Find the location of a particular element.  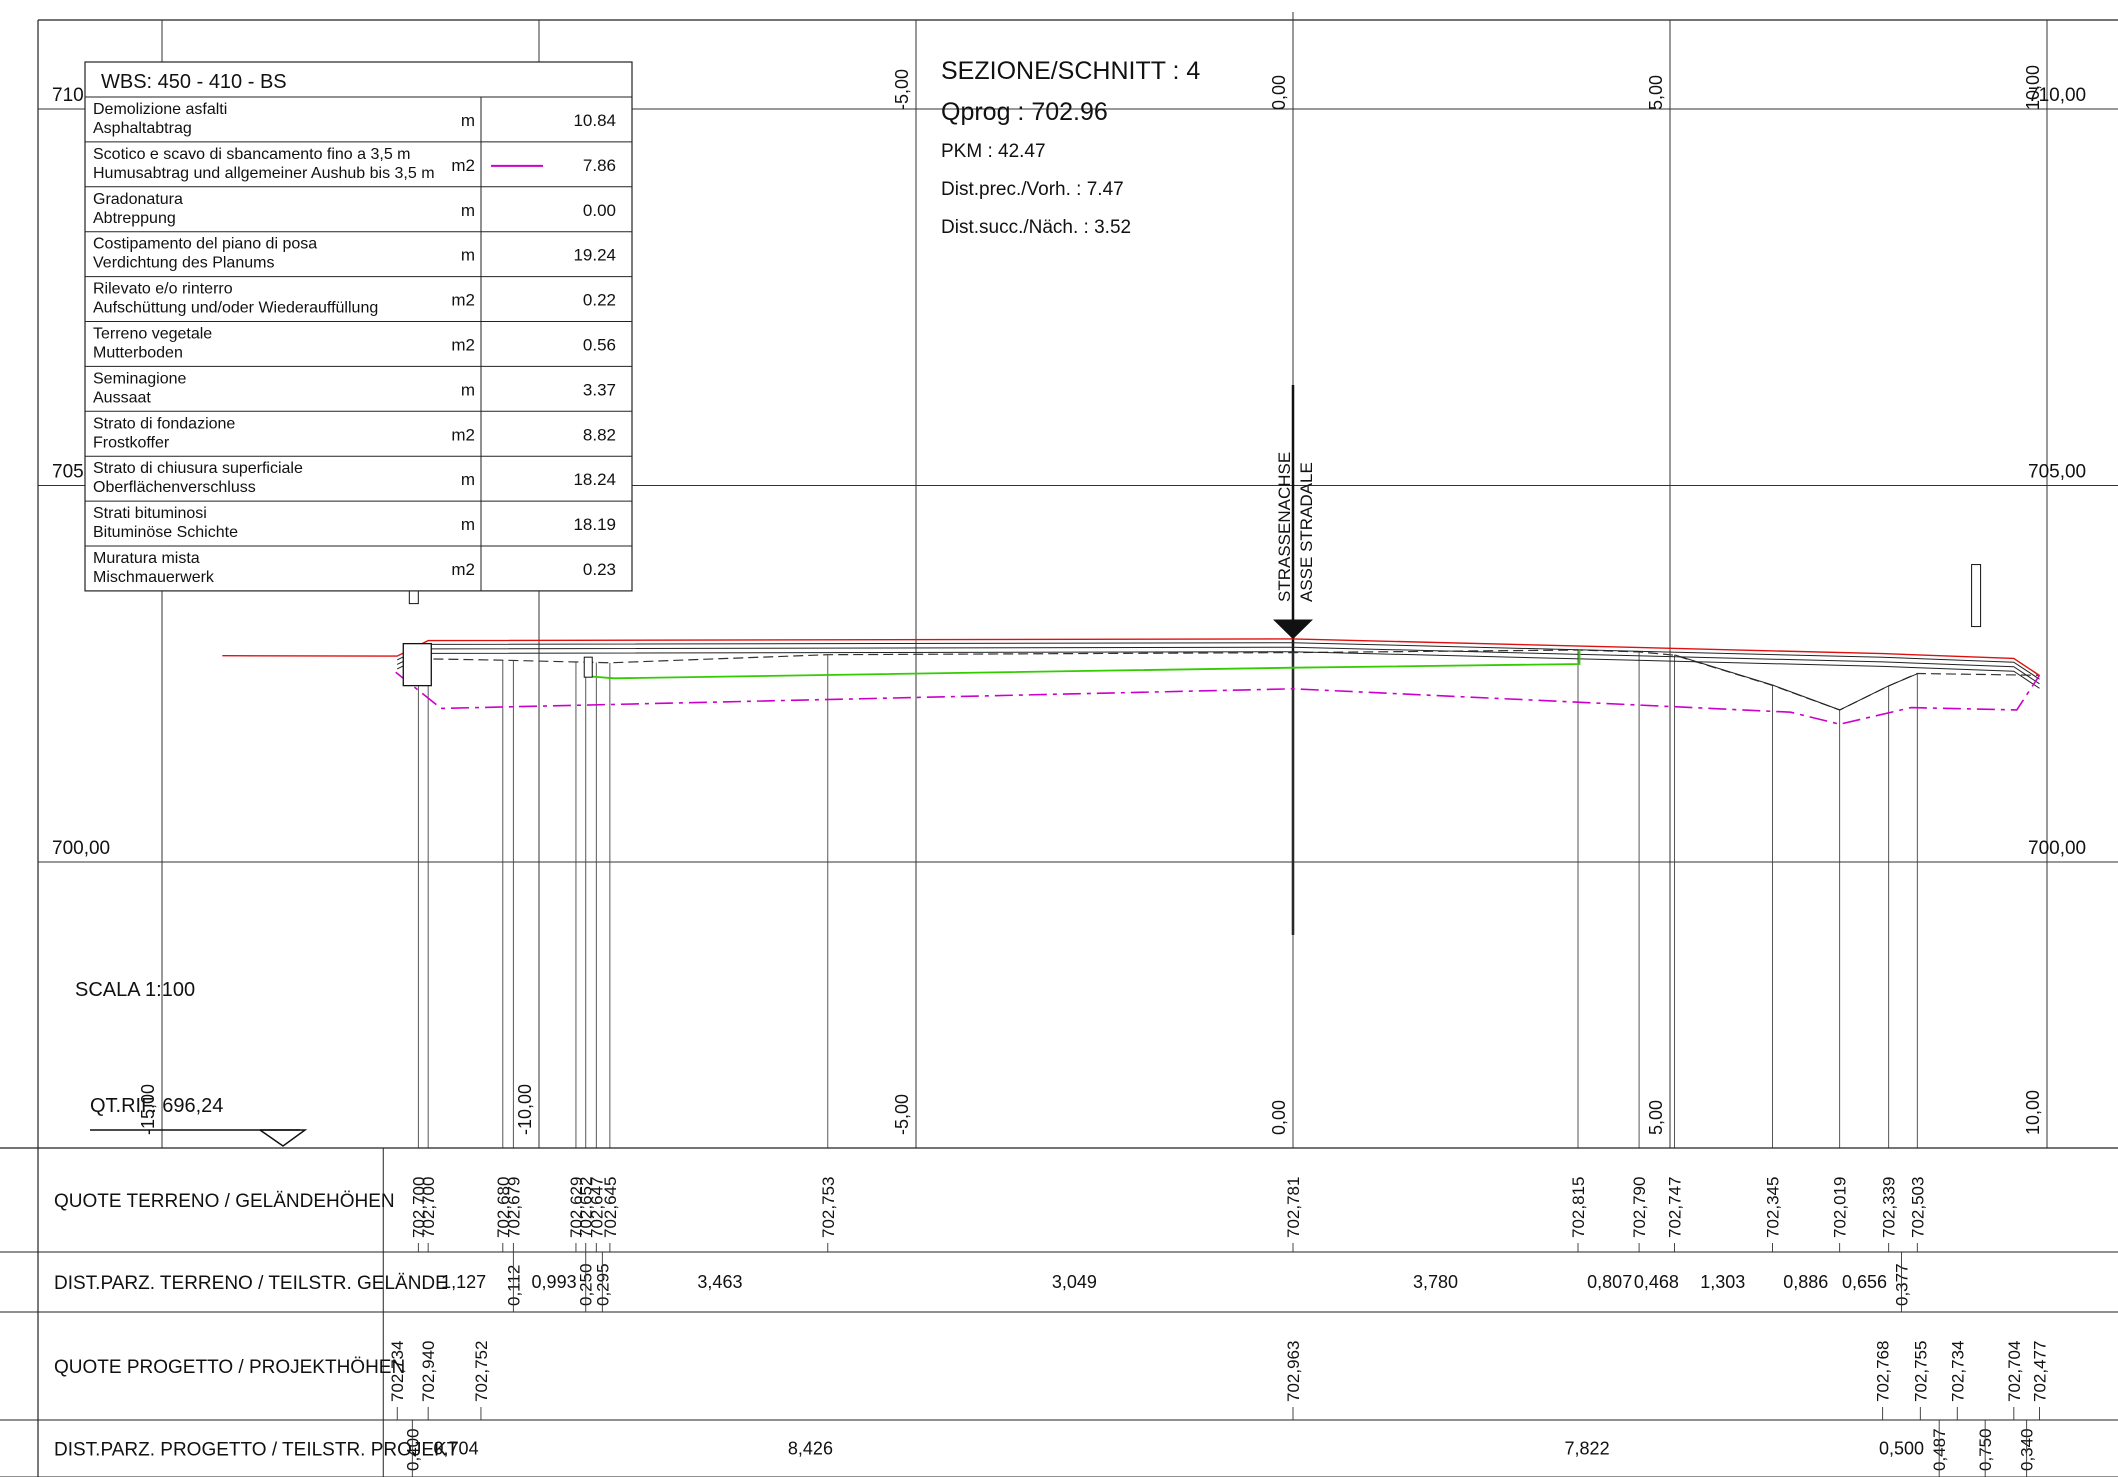

distance-value: 3,049 is located at coordinates (1074, 1282).